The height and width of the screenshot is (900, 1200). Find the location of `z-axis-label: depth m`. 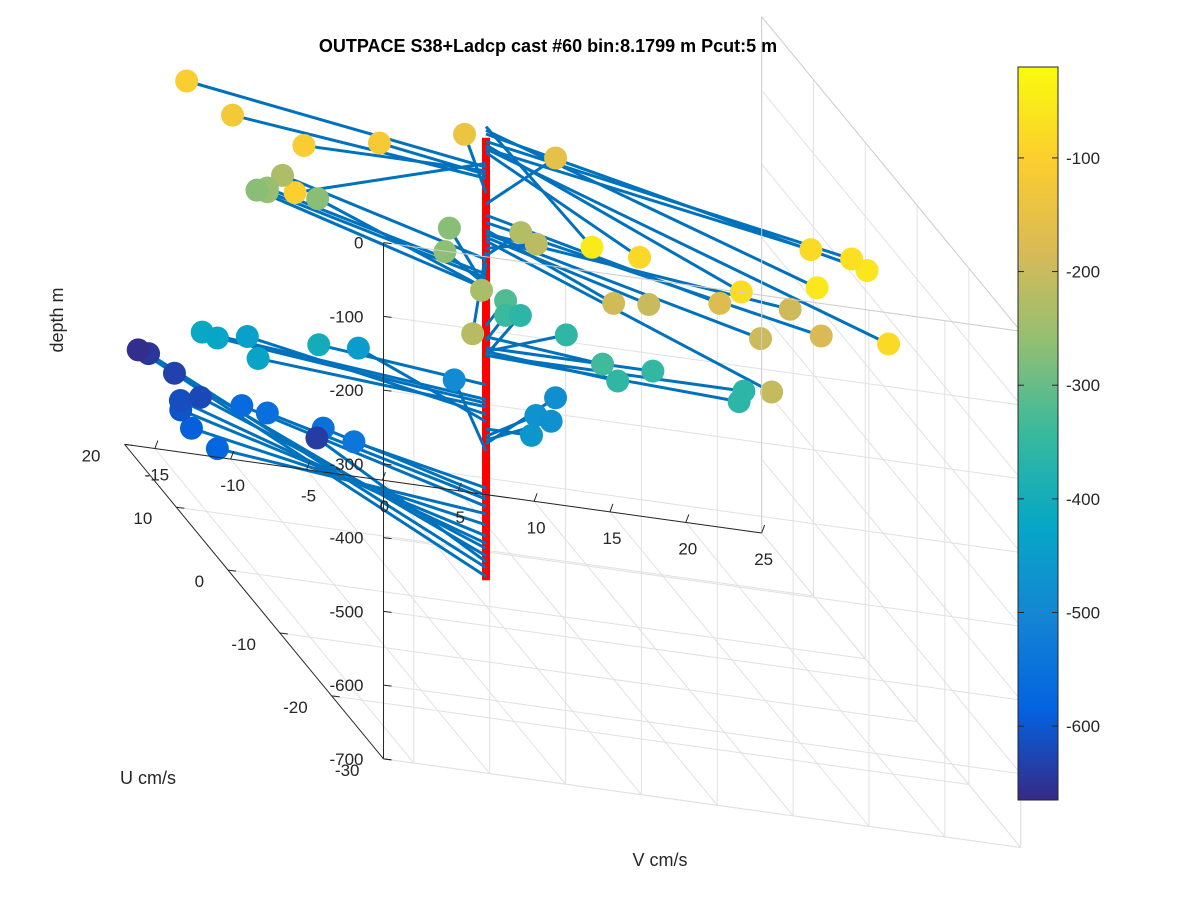

z-axis-label: depth m is located at coordinates (57, 319).